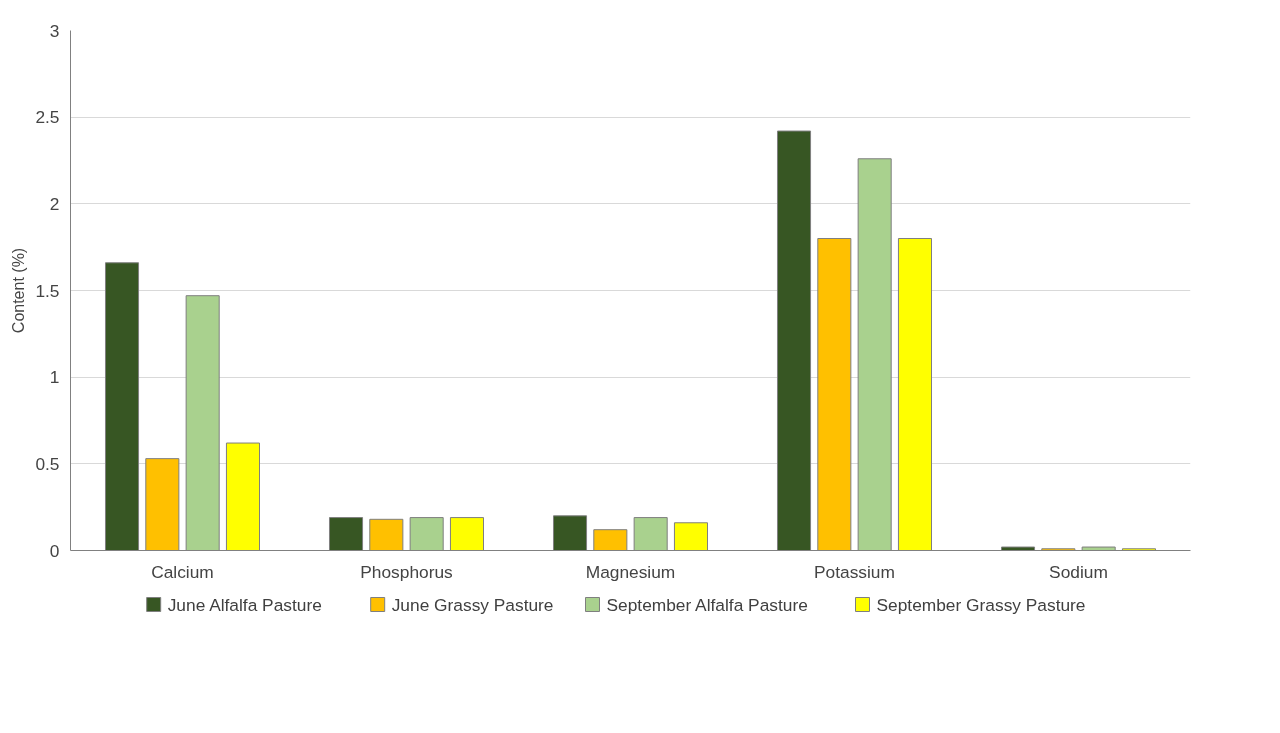 The image size is (1280, 733). I want to click on y-tick-label: 1.5, so click(47, 290).